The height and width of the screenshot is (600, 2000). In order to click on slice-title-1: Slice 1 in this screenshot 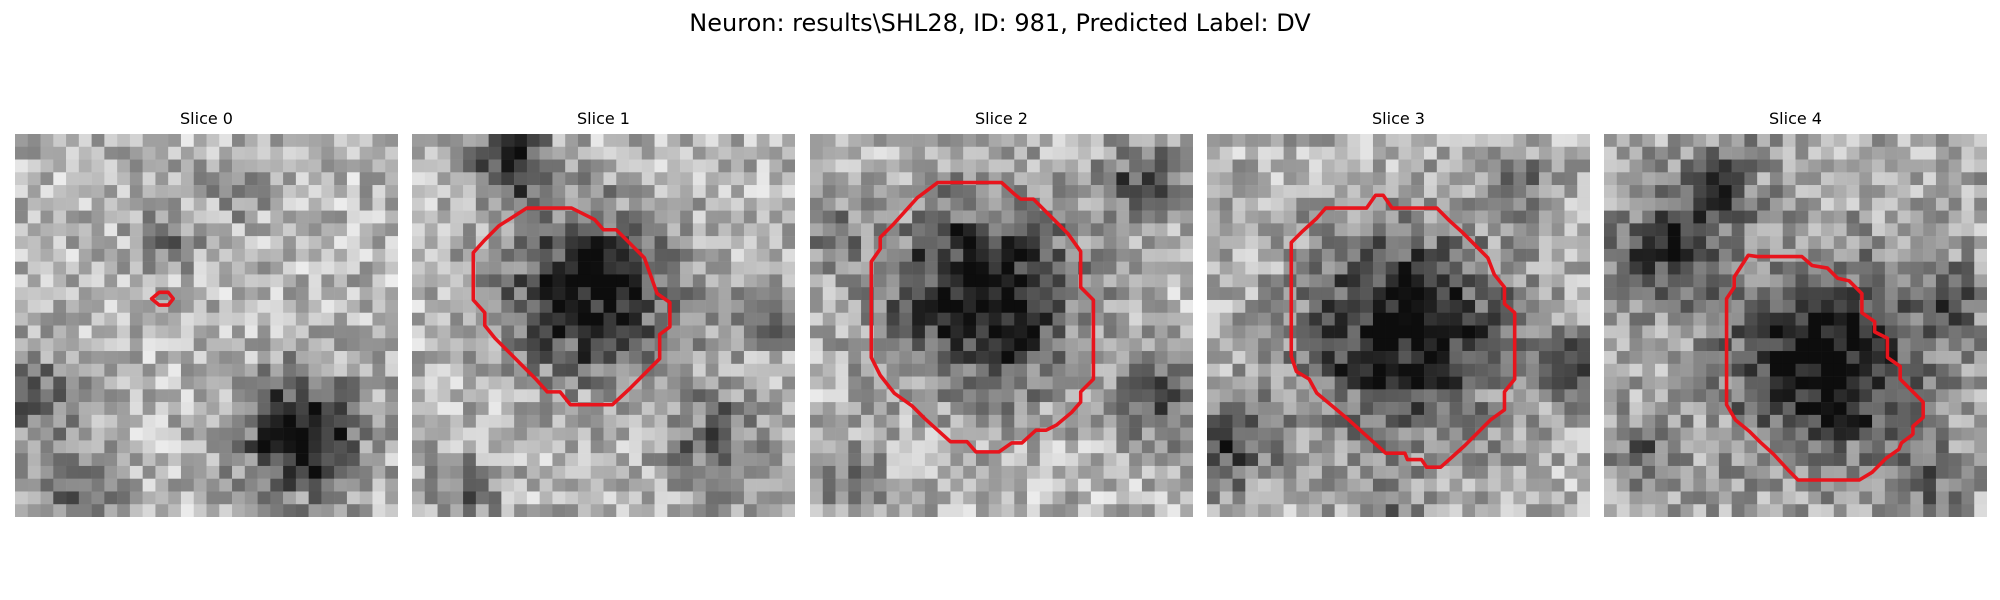, I will do `click(603, 118)`.